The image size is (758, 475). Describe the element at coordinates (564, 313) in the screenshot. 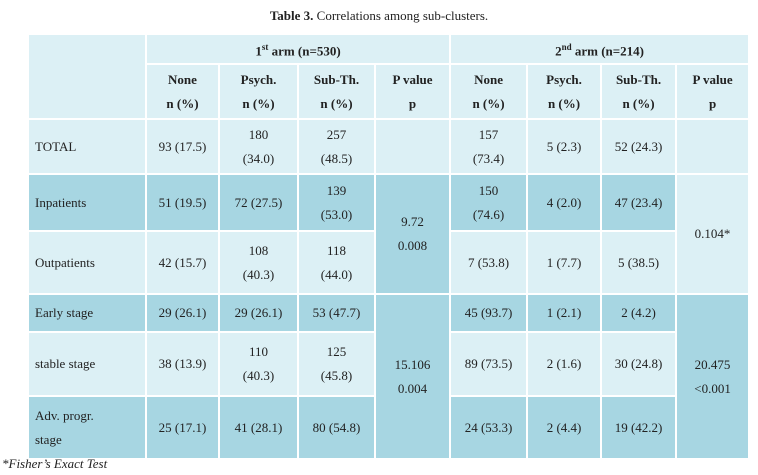

I see `data-cell: 1 (2.1)` at that location.